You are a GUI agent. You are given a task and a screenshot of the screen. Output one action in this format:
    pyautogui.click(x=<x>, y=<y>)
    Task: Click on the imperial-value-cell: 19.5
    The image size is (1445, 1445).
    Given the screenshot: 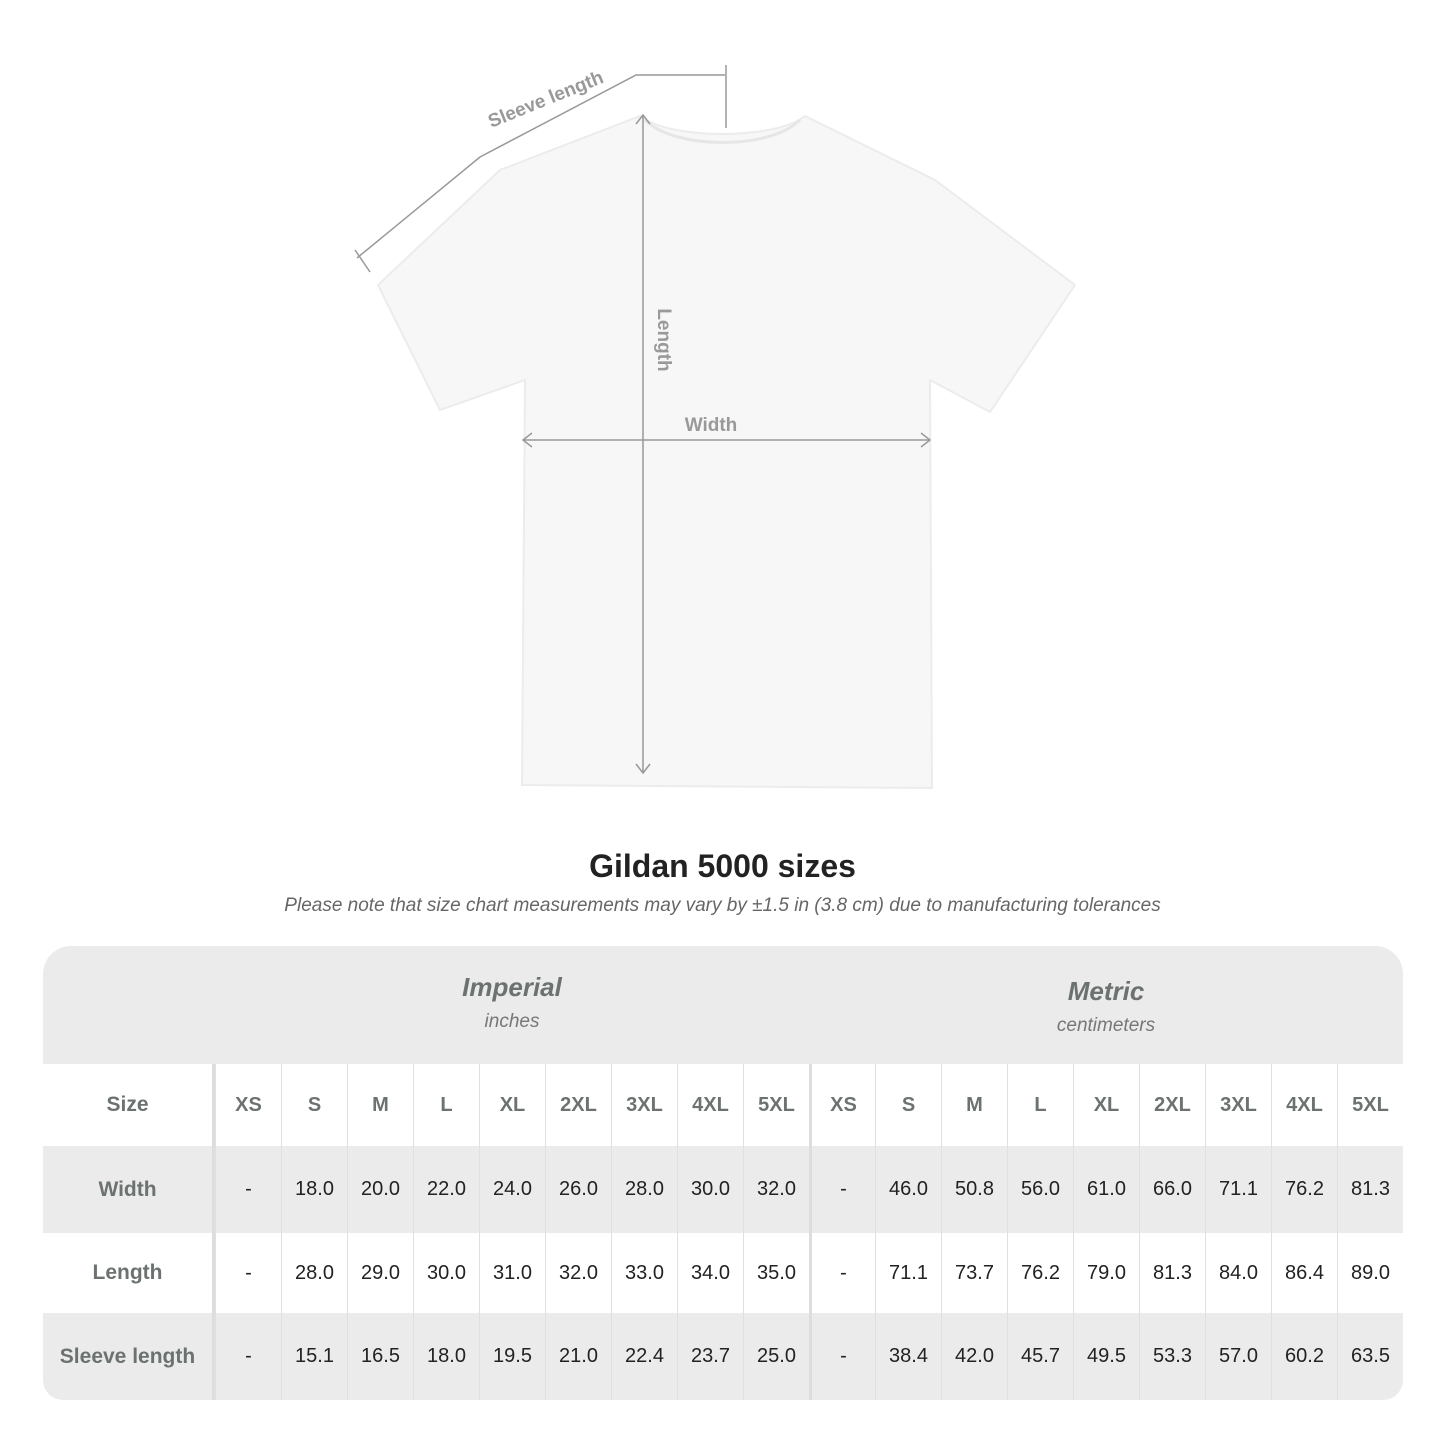 What is the action you would take?
    pyautogui.click(x=512, y=1356)
    